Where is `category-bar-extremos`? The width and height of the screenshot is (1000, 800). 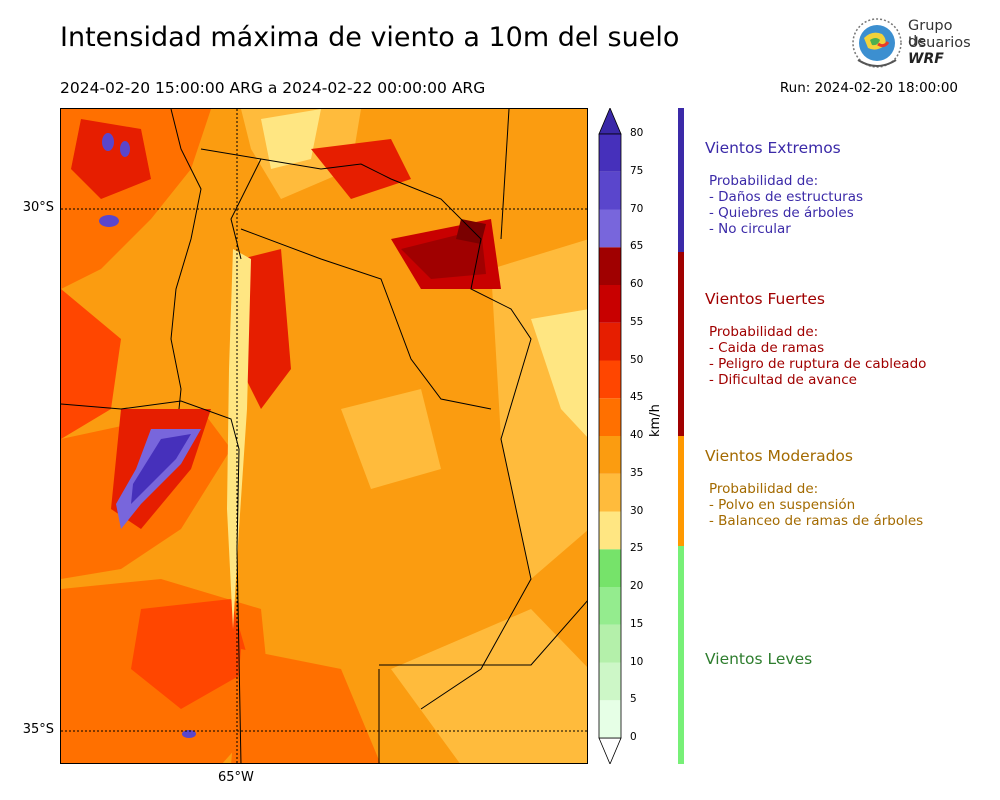
category-bar-extremos is located at coordinates (681, 180).